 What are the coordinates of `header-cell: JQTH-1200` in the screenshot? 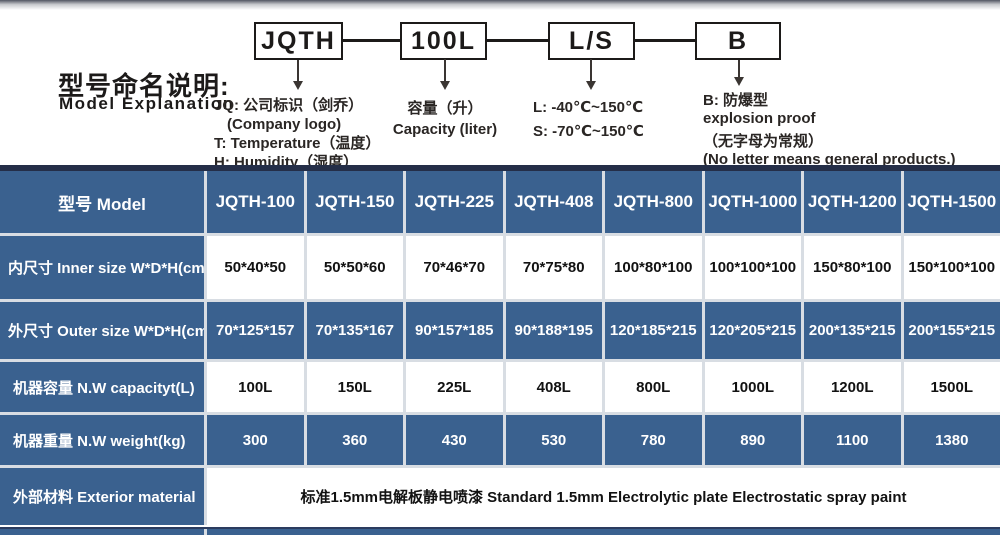 It's located at (852, 202).